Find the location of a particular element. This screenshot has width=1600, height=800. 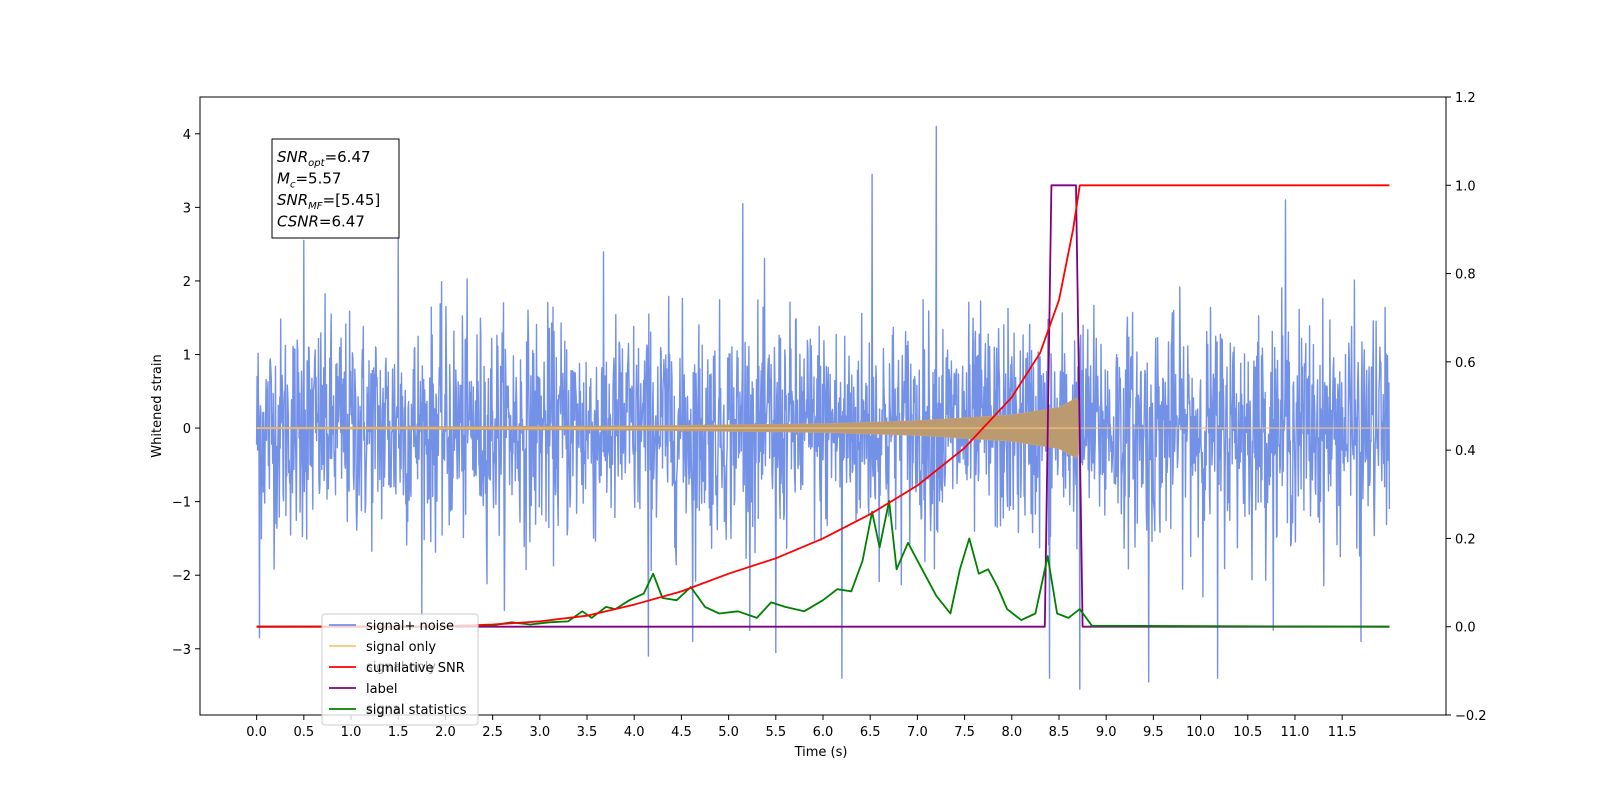

annotation-subscript: opt is located at coordinates (316, 163).